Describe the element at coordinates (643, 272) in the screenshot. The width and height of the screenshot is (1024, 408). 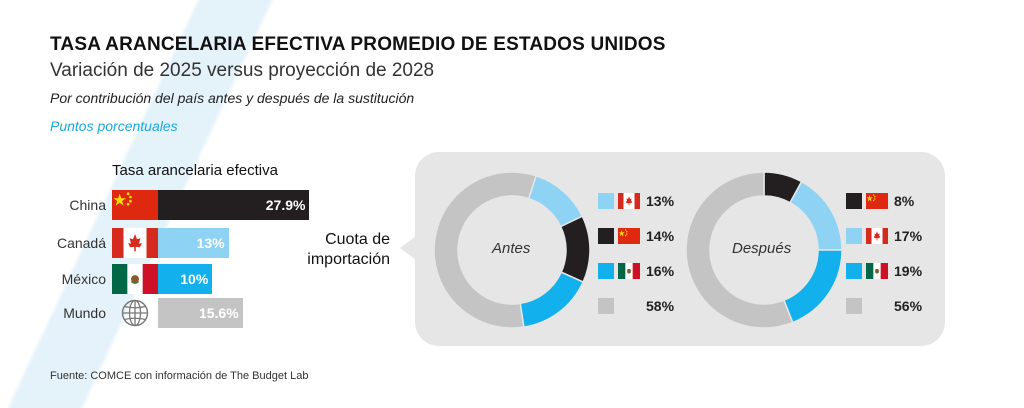
I see `legend-item: 16%` at that location.